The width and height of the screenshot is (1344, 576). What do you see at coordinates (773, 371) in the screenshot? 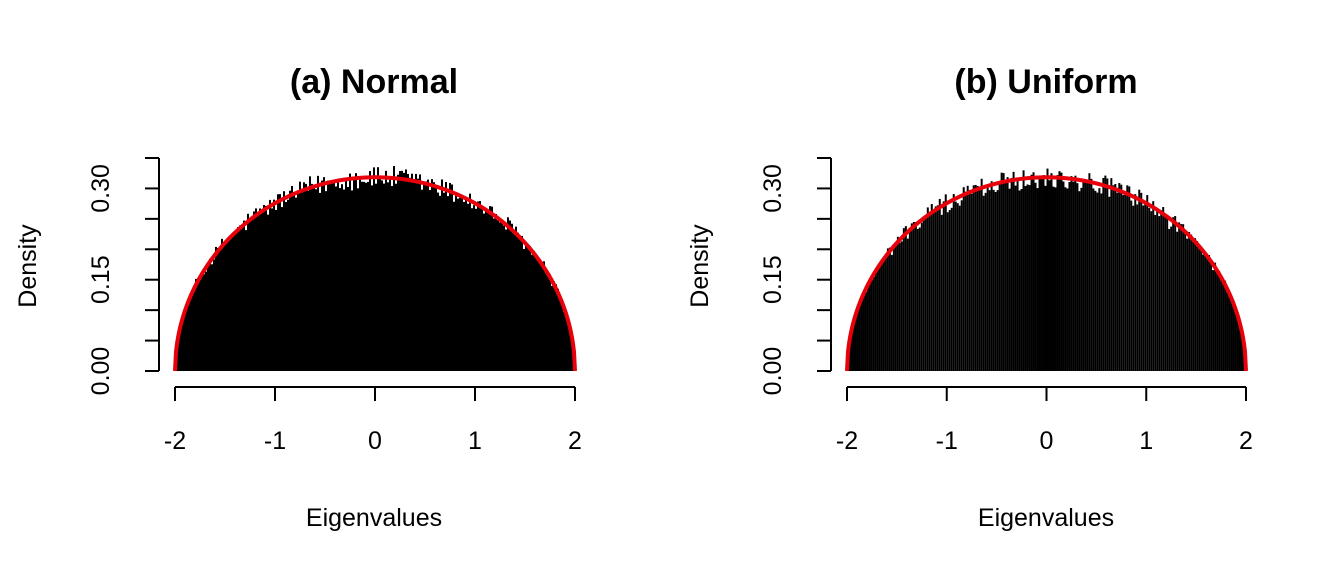
I see `y-tick-label: 0.00` at bounding box center [773, 371].